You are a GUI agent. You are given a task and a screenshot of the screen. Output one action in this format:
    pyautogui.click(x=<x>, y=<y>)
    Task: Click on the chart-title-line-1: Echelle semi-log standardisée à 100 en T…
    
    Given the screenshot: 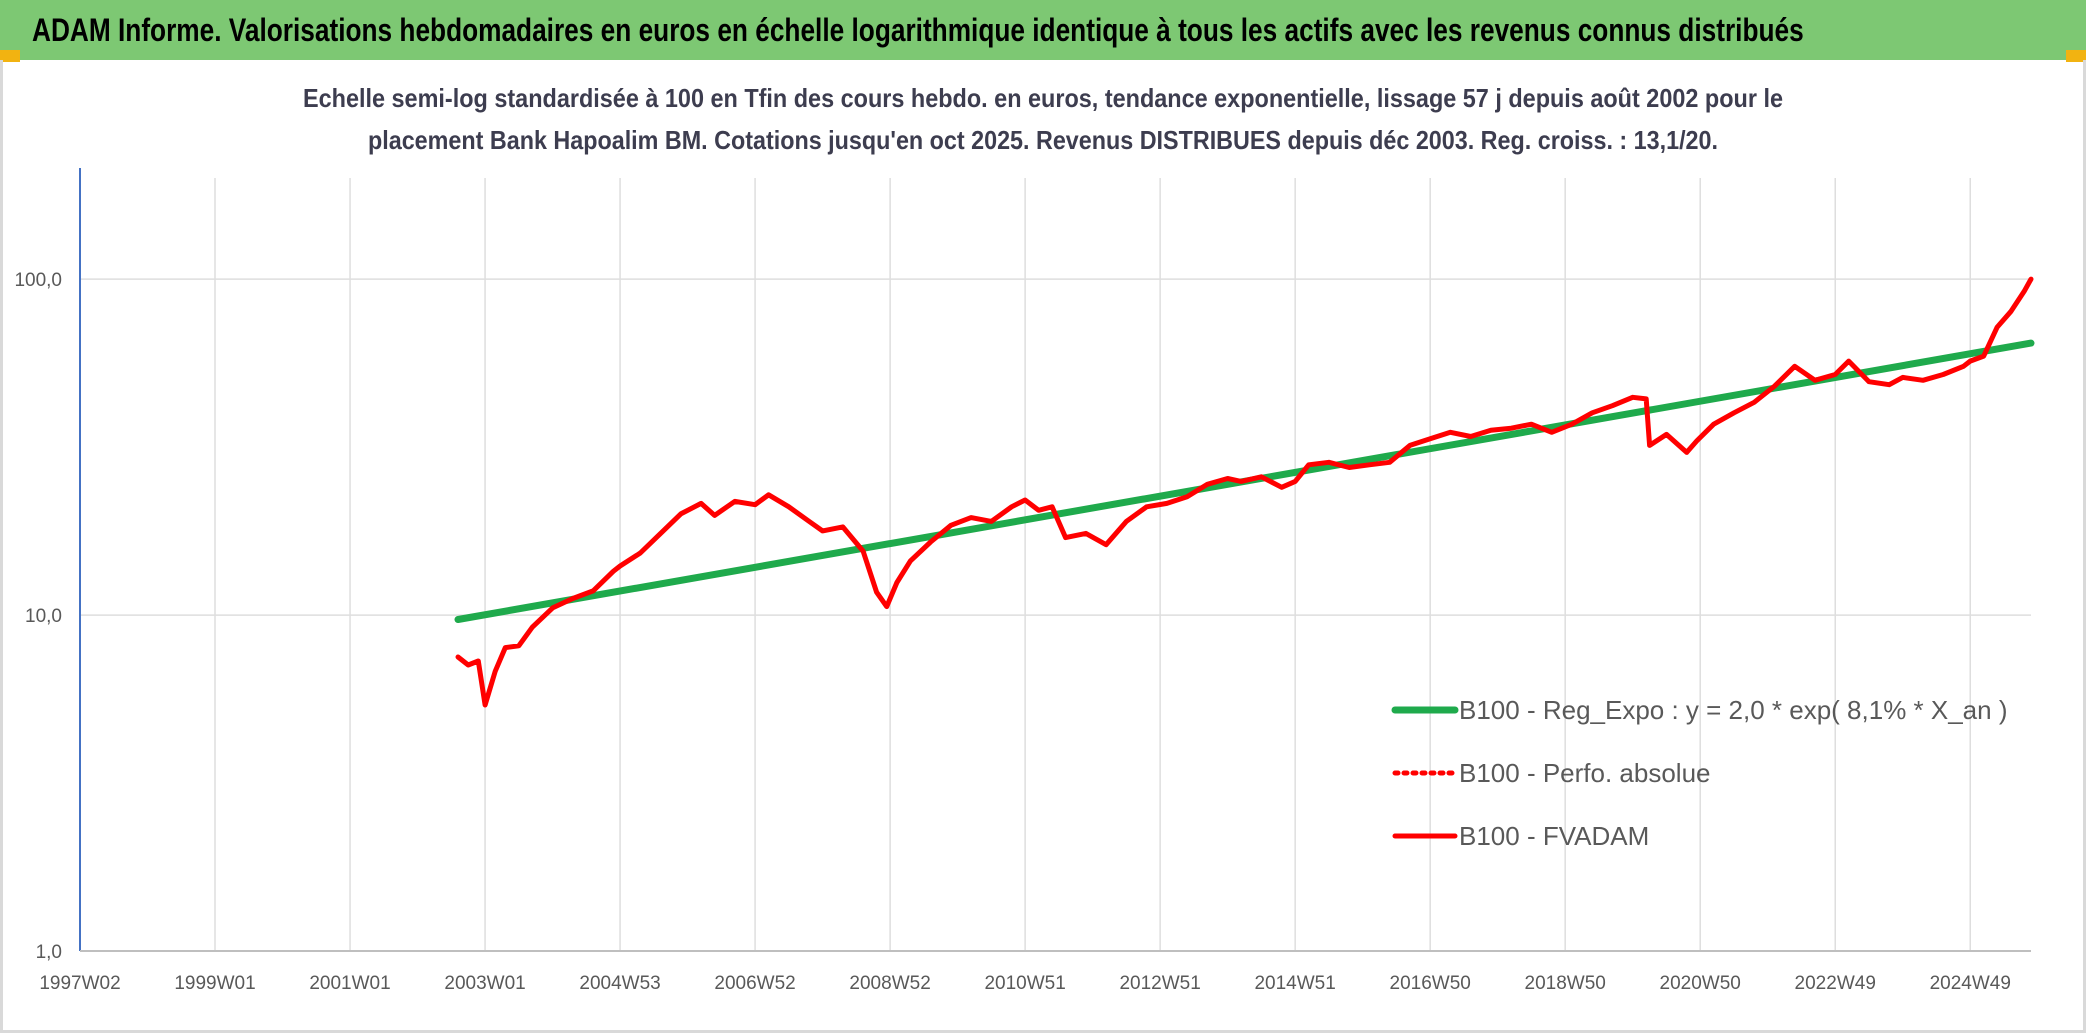 What is the action you would take?
    pyautogui.click(x=1043, y=98)
    